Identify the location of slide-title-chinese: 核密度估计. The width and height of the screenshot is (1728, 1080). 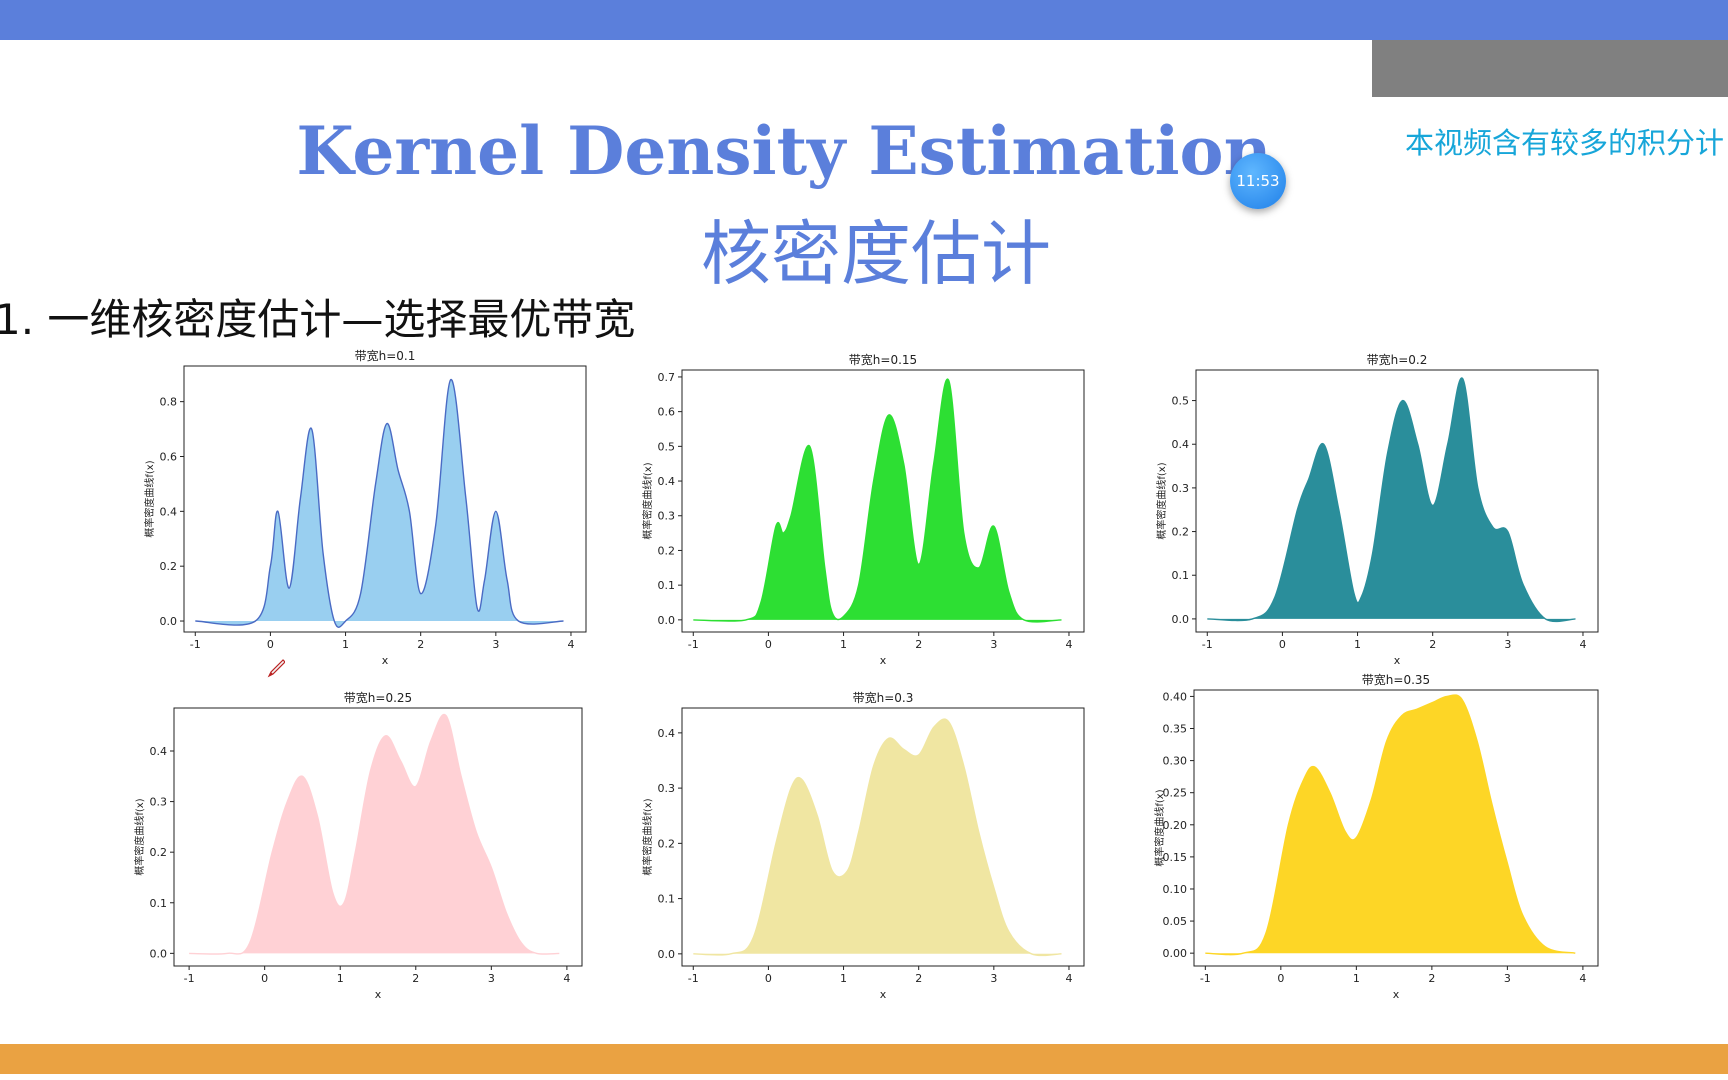
(876, 254).